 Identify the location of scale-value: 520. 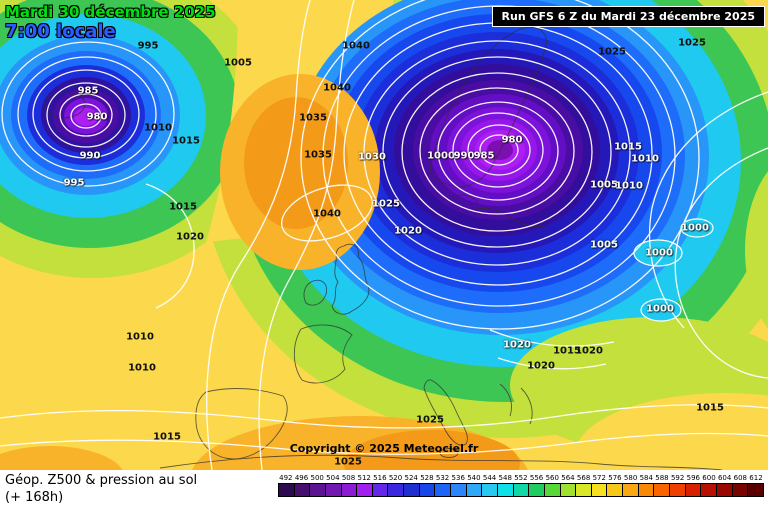
(395, 478).